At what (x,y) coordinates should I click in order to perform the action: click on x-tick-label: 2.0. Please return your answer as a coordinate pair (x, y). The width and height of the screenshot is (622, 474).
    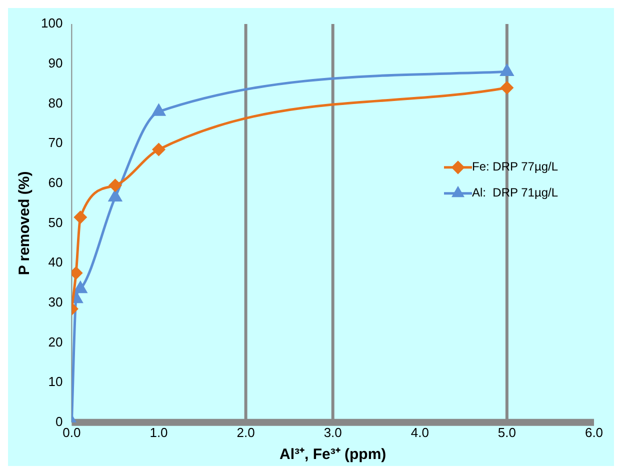
    Looking at the image, I should click on (245, 432).